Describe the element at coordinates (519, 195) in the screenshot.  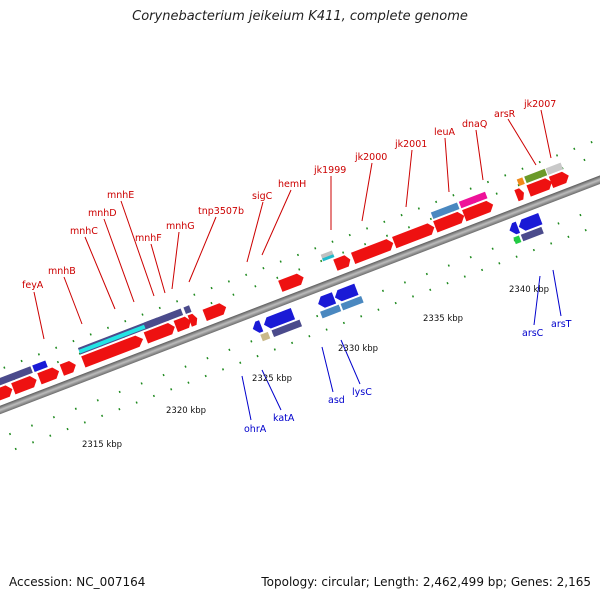
I see `gene-arrow-arsR` at that location.